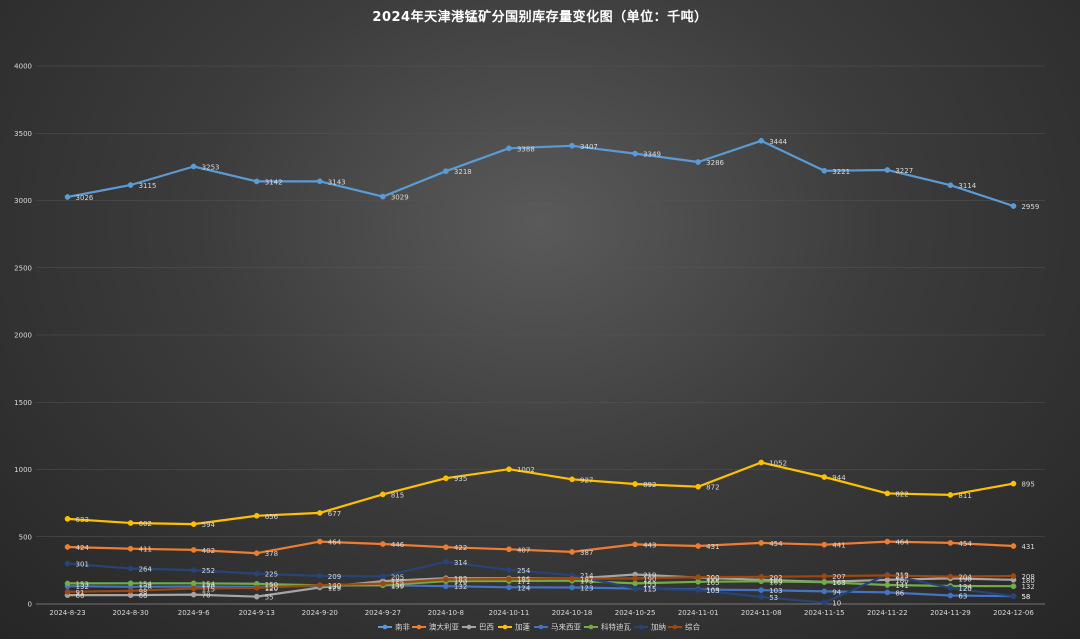  Describe the element at coordinates (887, 613) in the screenshot. I see `x-tick-label: 2024-11-22` at that location.